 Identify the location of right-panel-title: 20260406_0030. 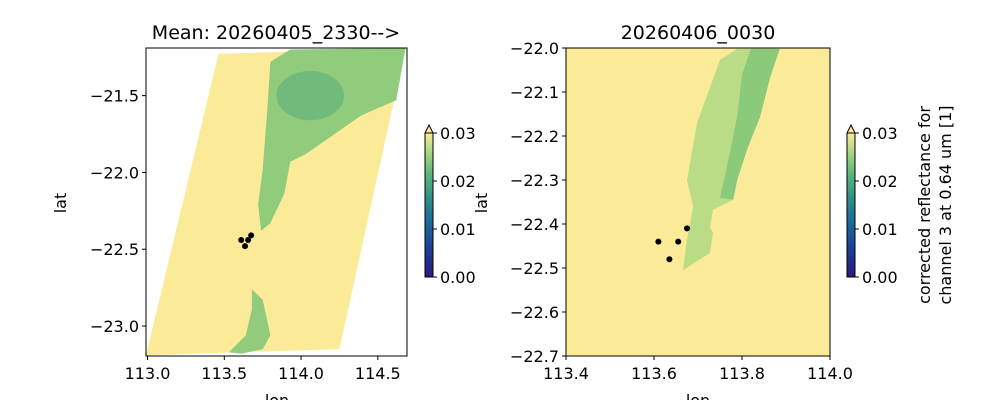
(698, 33).